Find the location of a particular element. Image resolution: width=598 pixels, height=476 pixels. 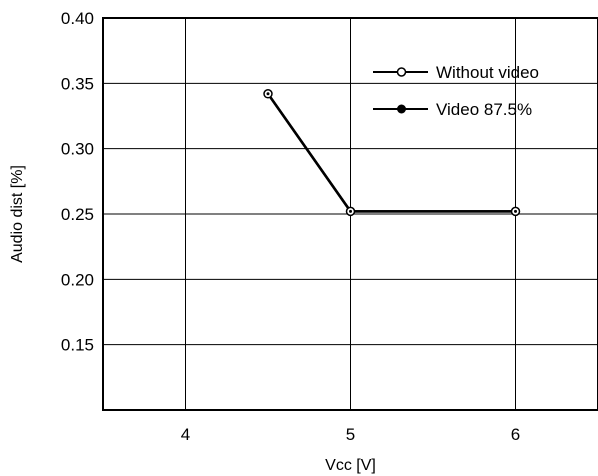

y-tick-label: 0.30 is located at coordinates (77, 149).